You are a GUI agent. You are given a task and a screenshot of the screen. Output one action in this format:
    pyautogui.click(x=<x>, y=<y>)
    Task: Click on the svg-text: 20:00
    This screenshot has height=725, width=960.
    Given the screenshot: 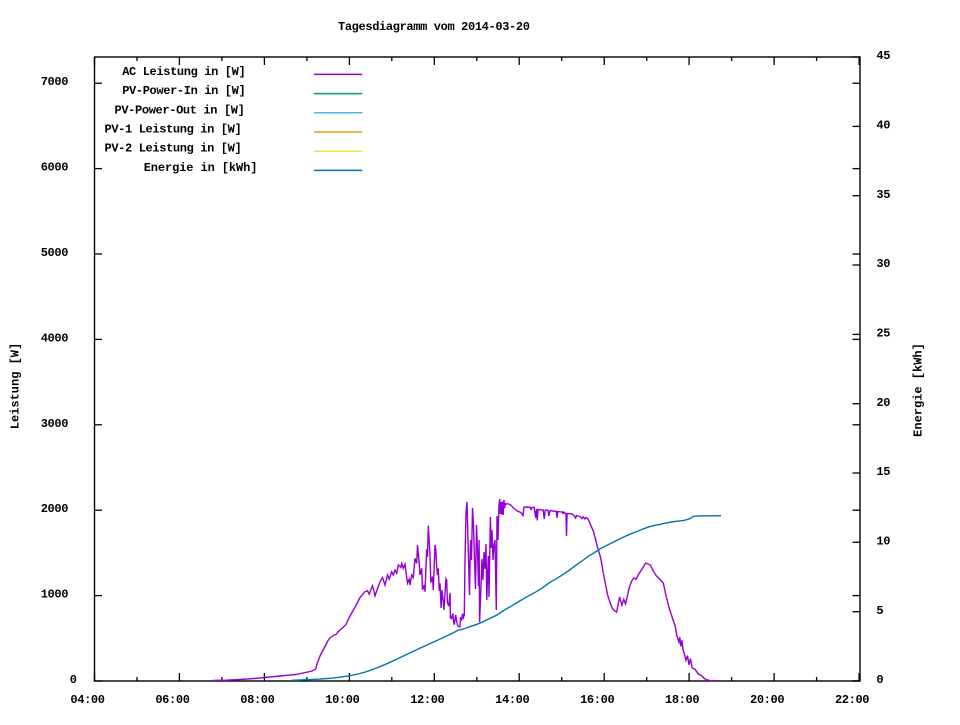 What is the action you would take?
    pyautogui.click(x=767, y=700)
    